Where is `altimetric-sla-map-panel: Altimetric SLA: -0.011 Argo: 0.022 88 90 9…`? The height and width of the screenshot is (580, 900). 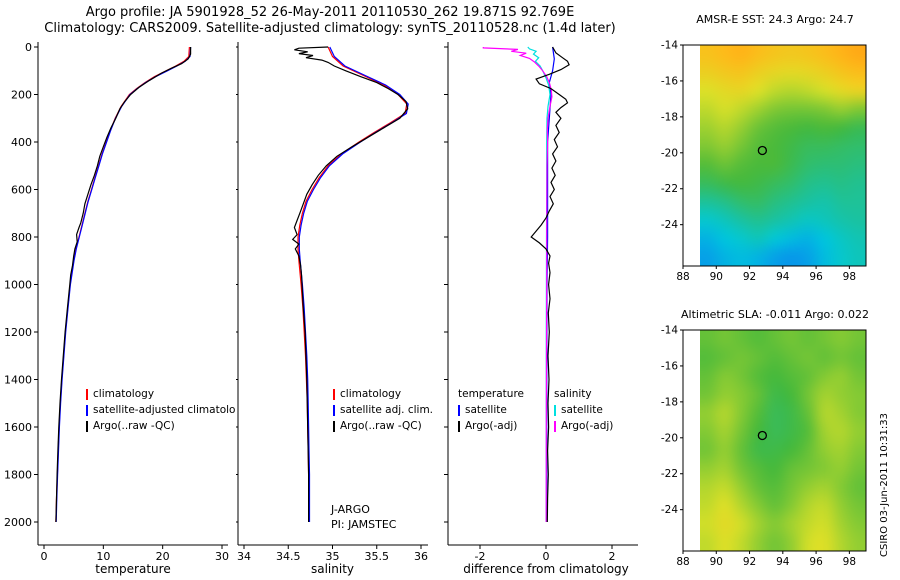
altimetric-sla-map-panel: Altimetric SLA: -0.011 Argo: 0.022 88 90 9… is located at coordinates (777, 440).